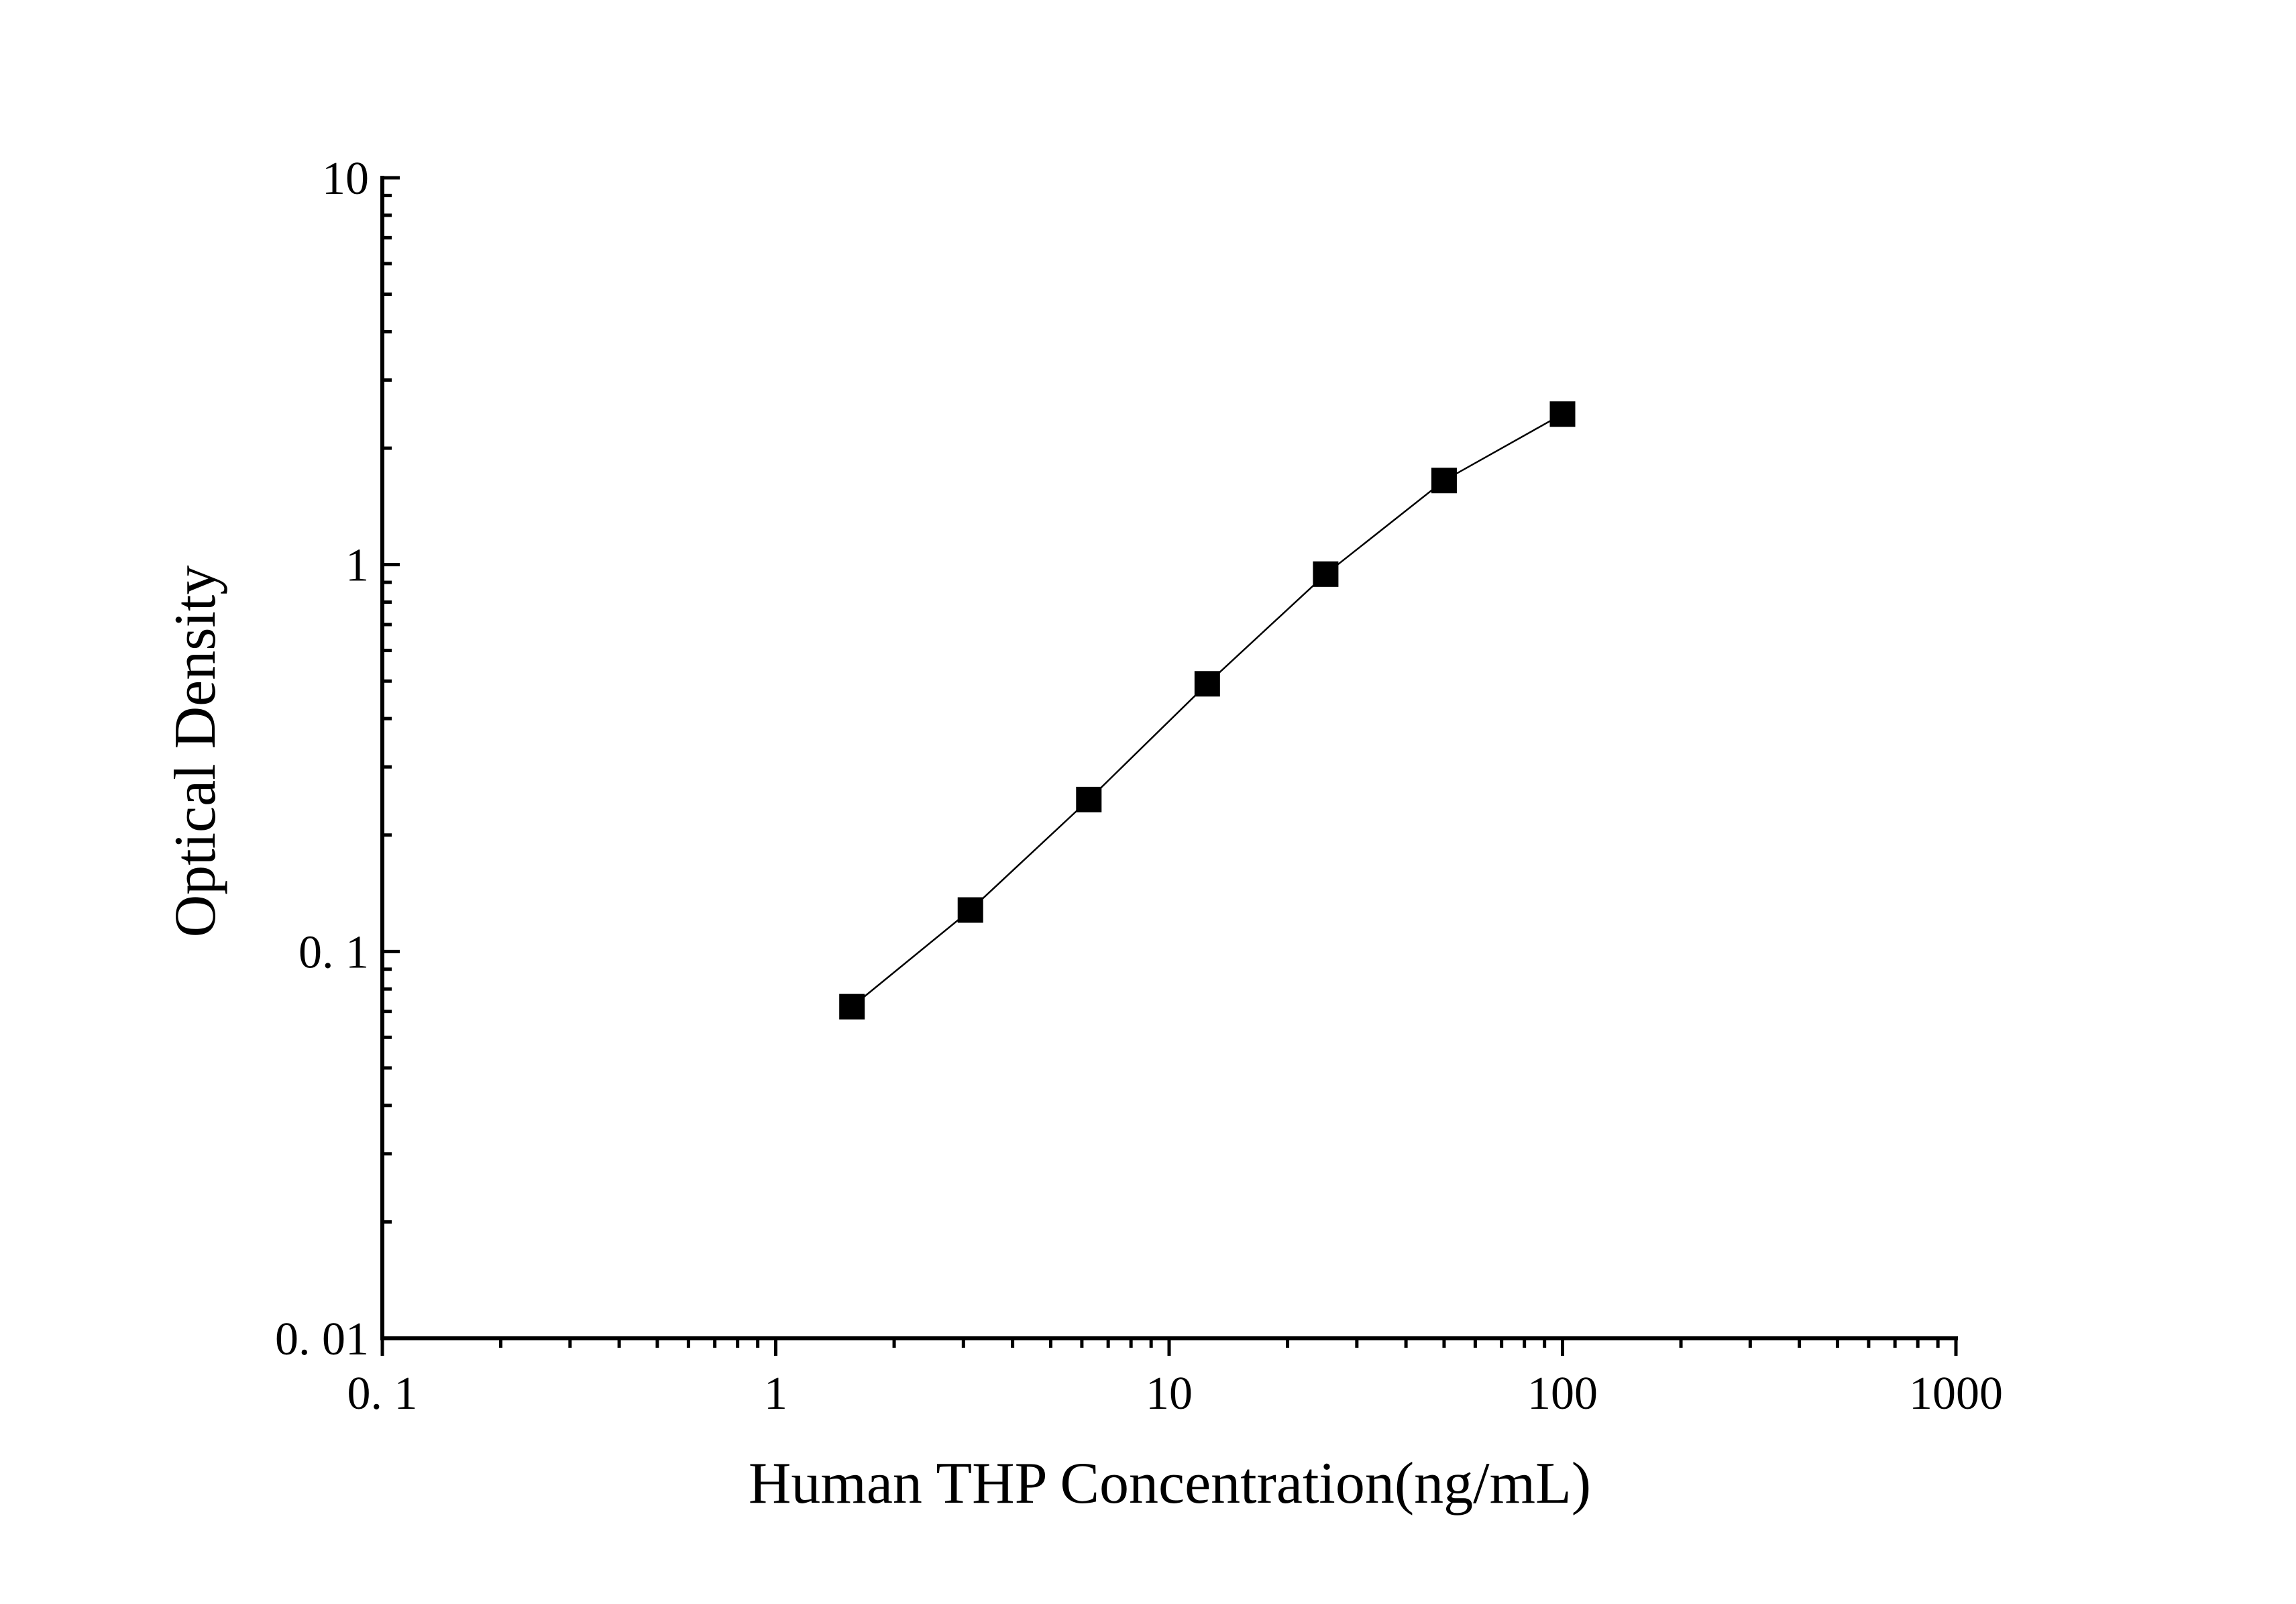 The image size is (2296, 1604). I want to click on y-tick-label: 10, so click(346, 179).